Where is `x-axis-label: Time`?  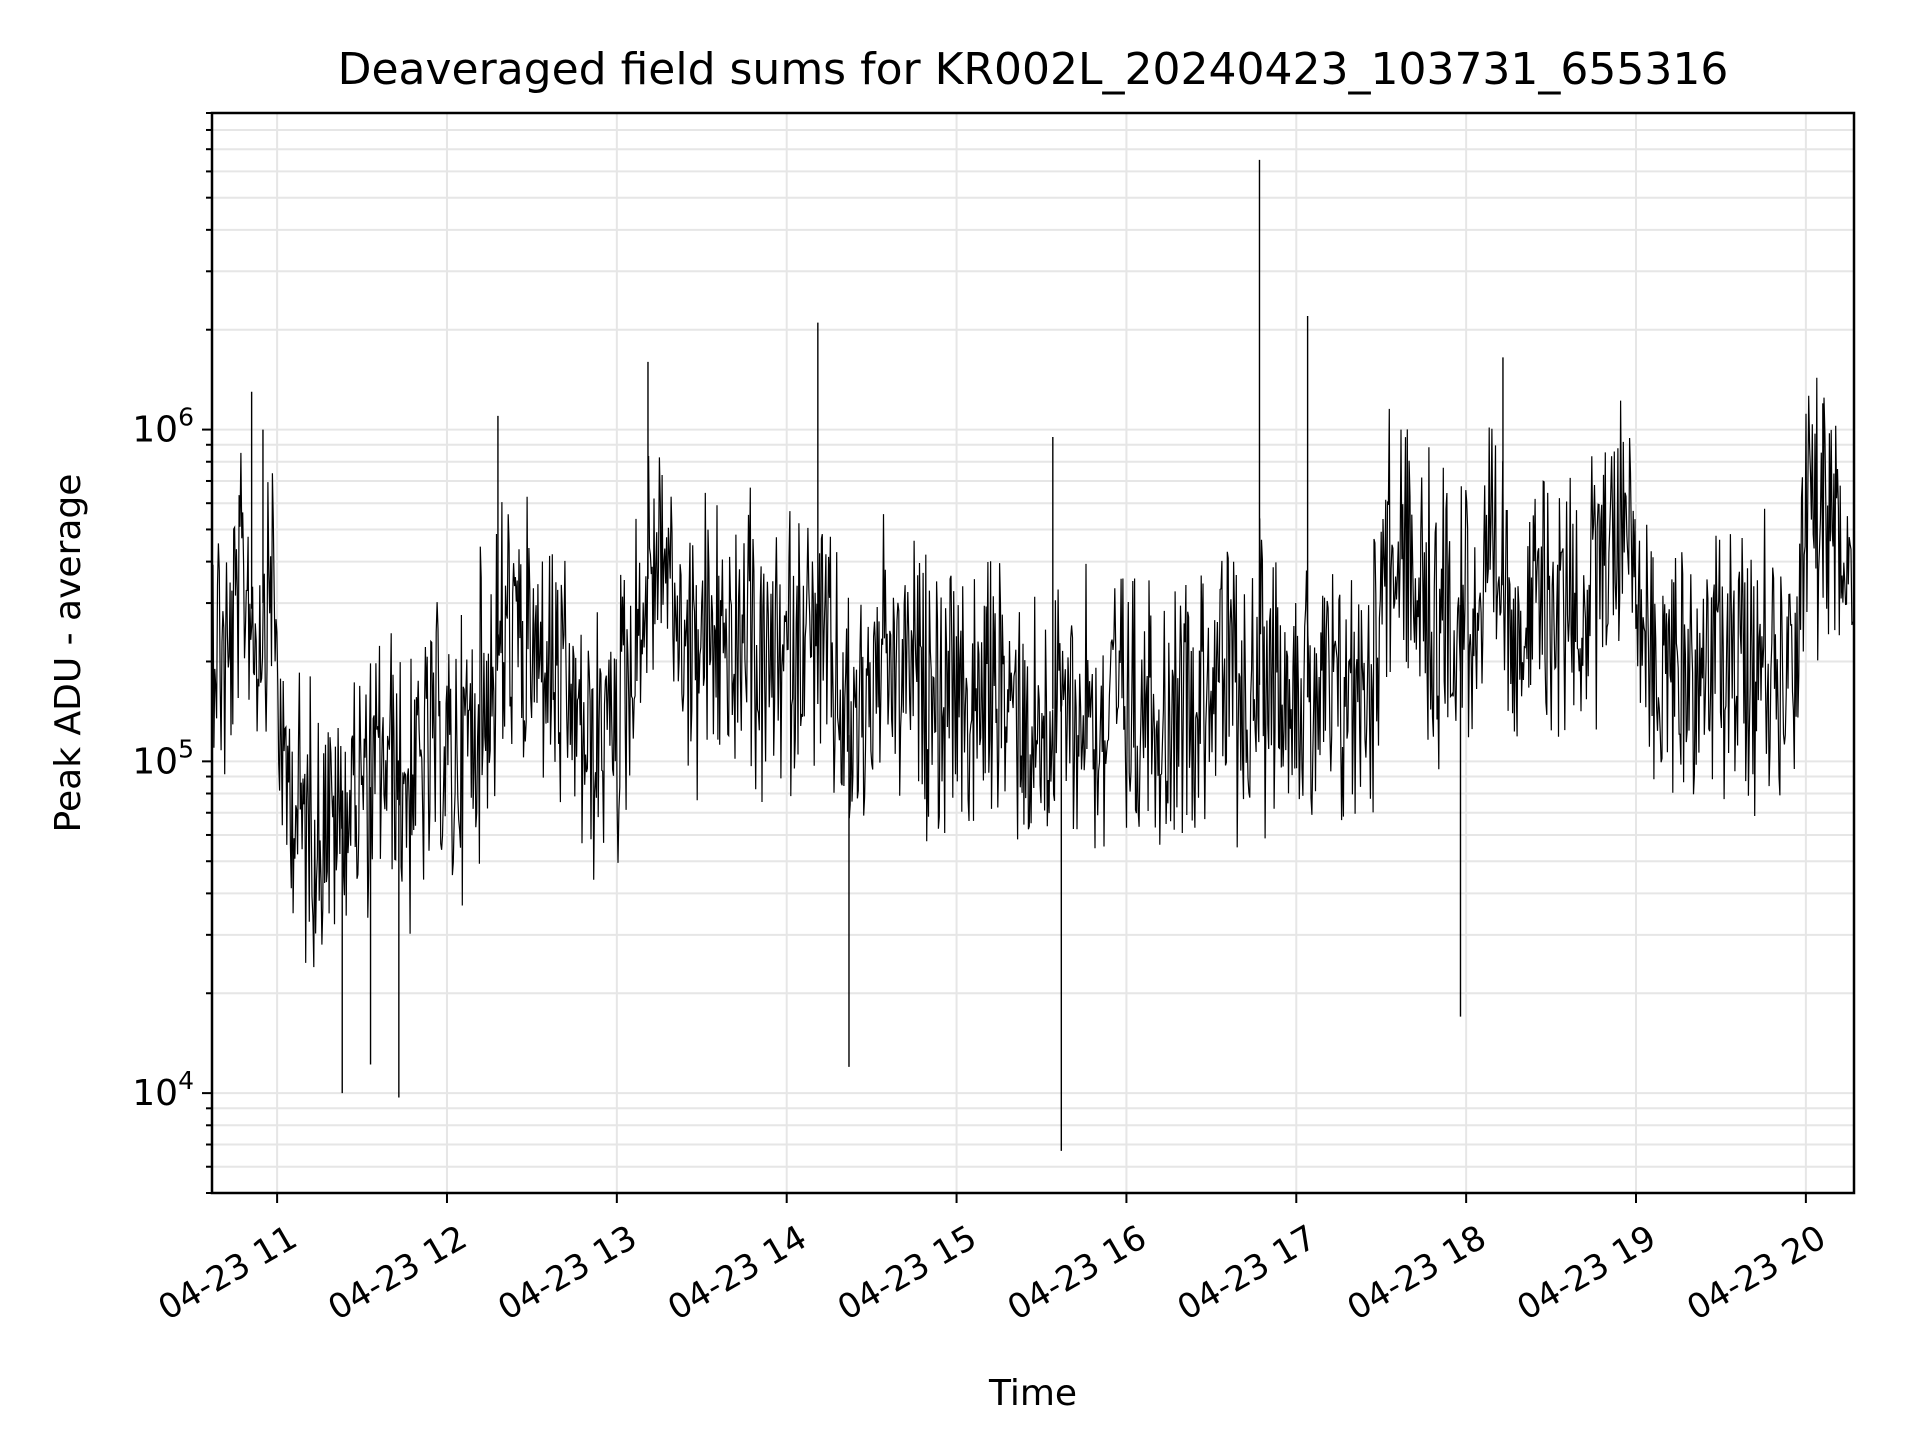 x-axis-label: Time is located at coordinates (1032, 1393).